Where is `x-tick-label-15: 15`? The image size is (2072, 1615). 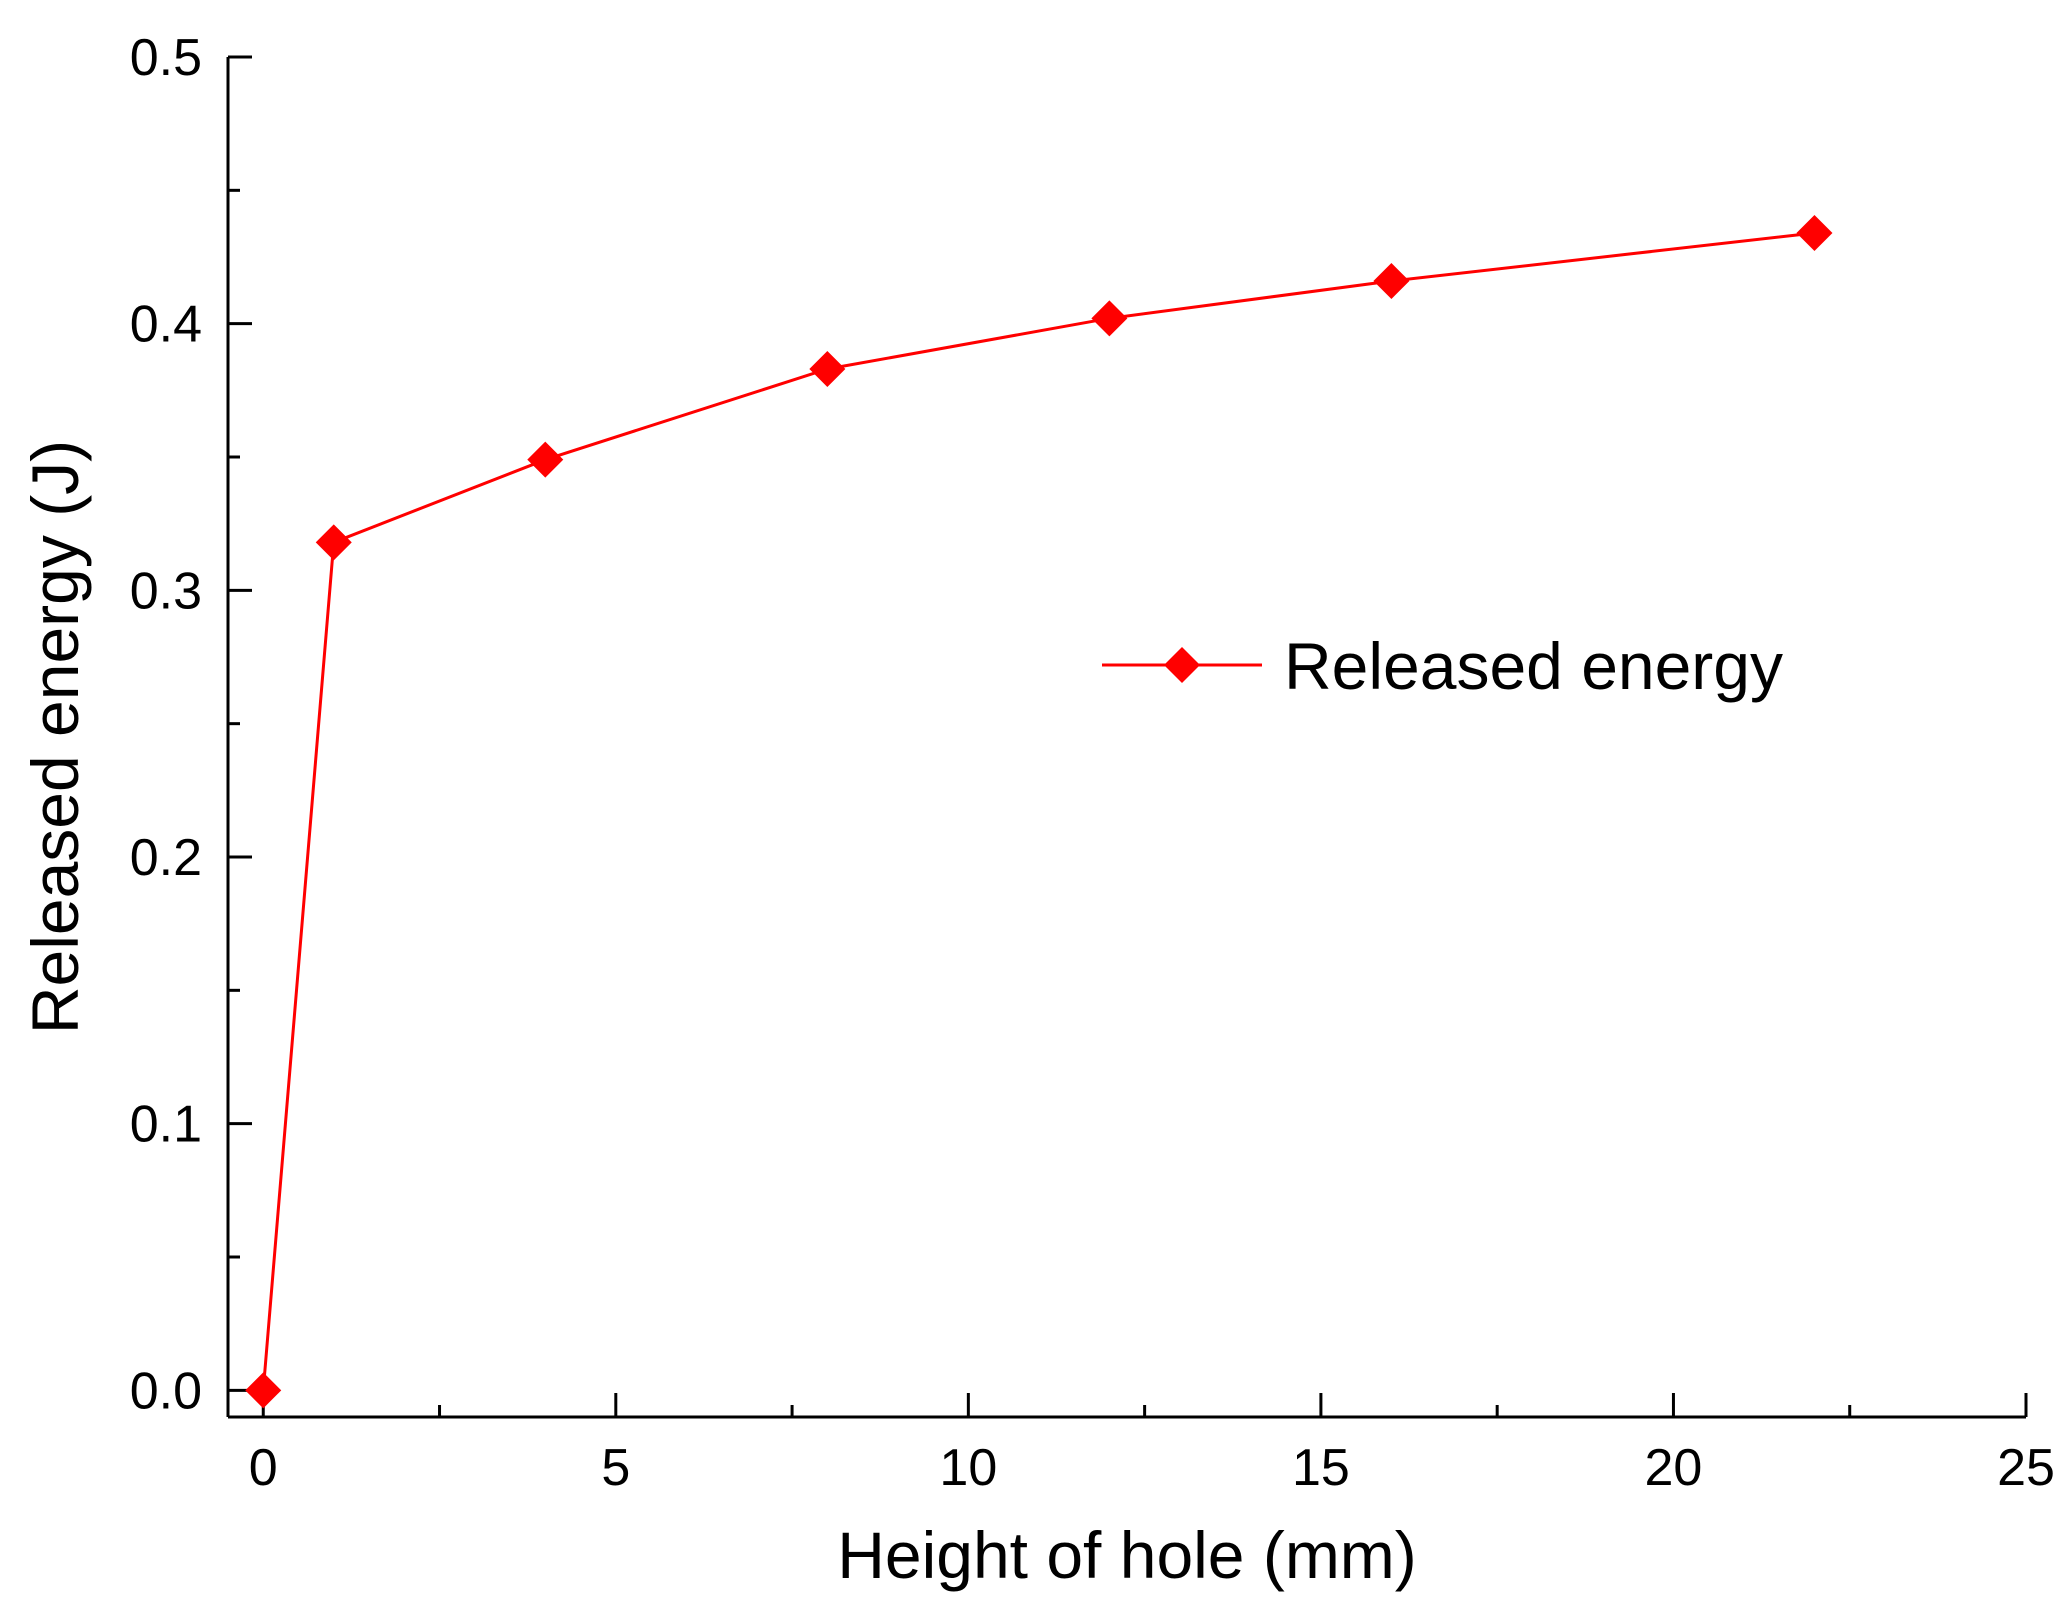 x-tick-label-15: 15 is located at coordinates (1321, 1468).